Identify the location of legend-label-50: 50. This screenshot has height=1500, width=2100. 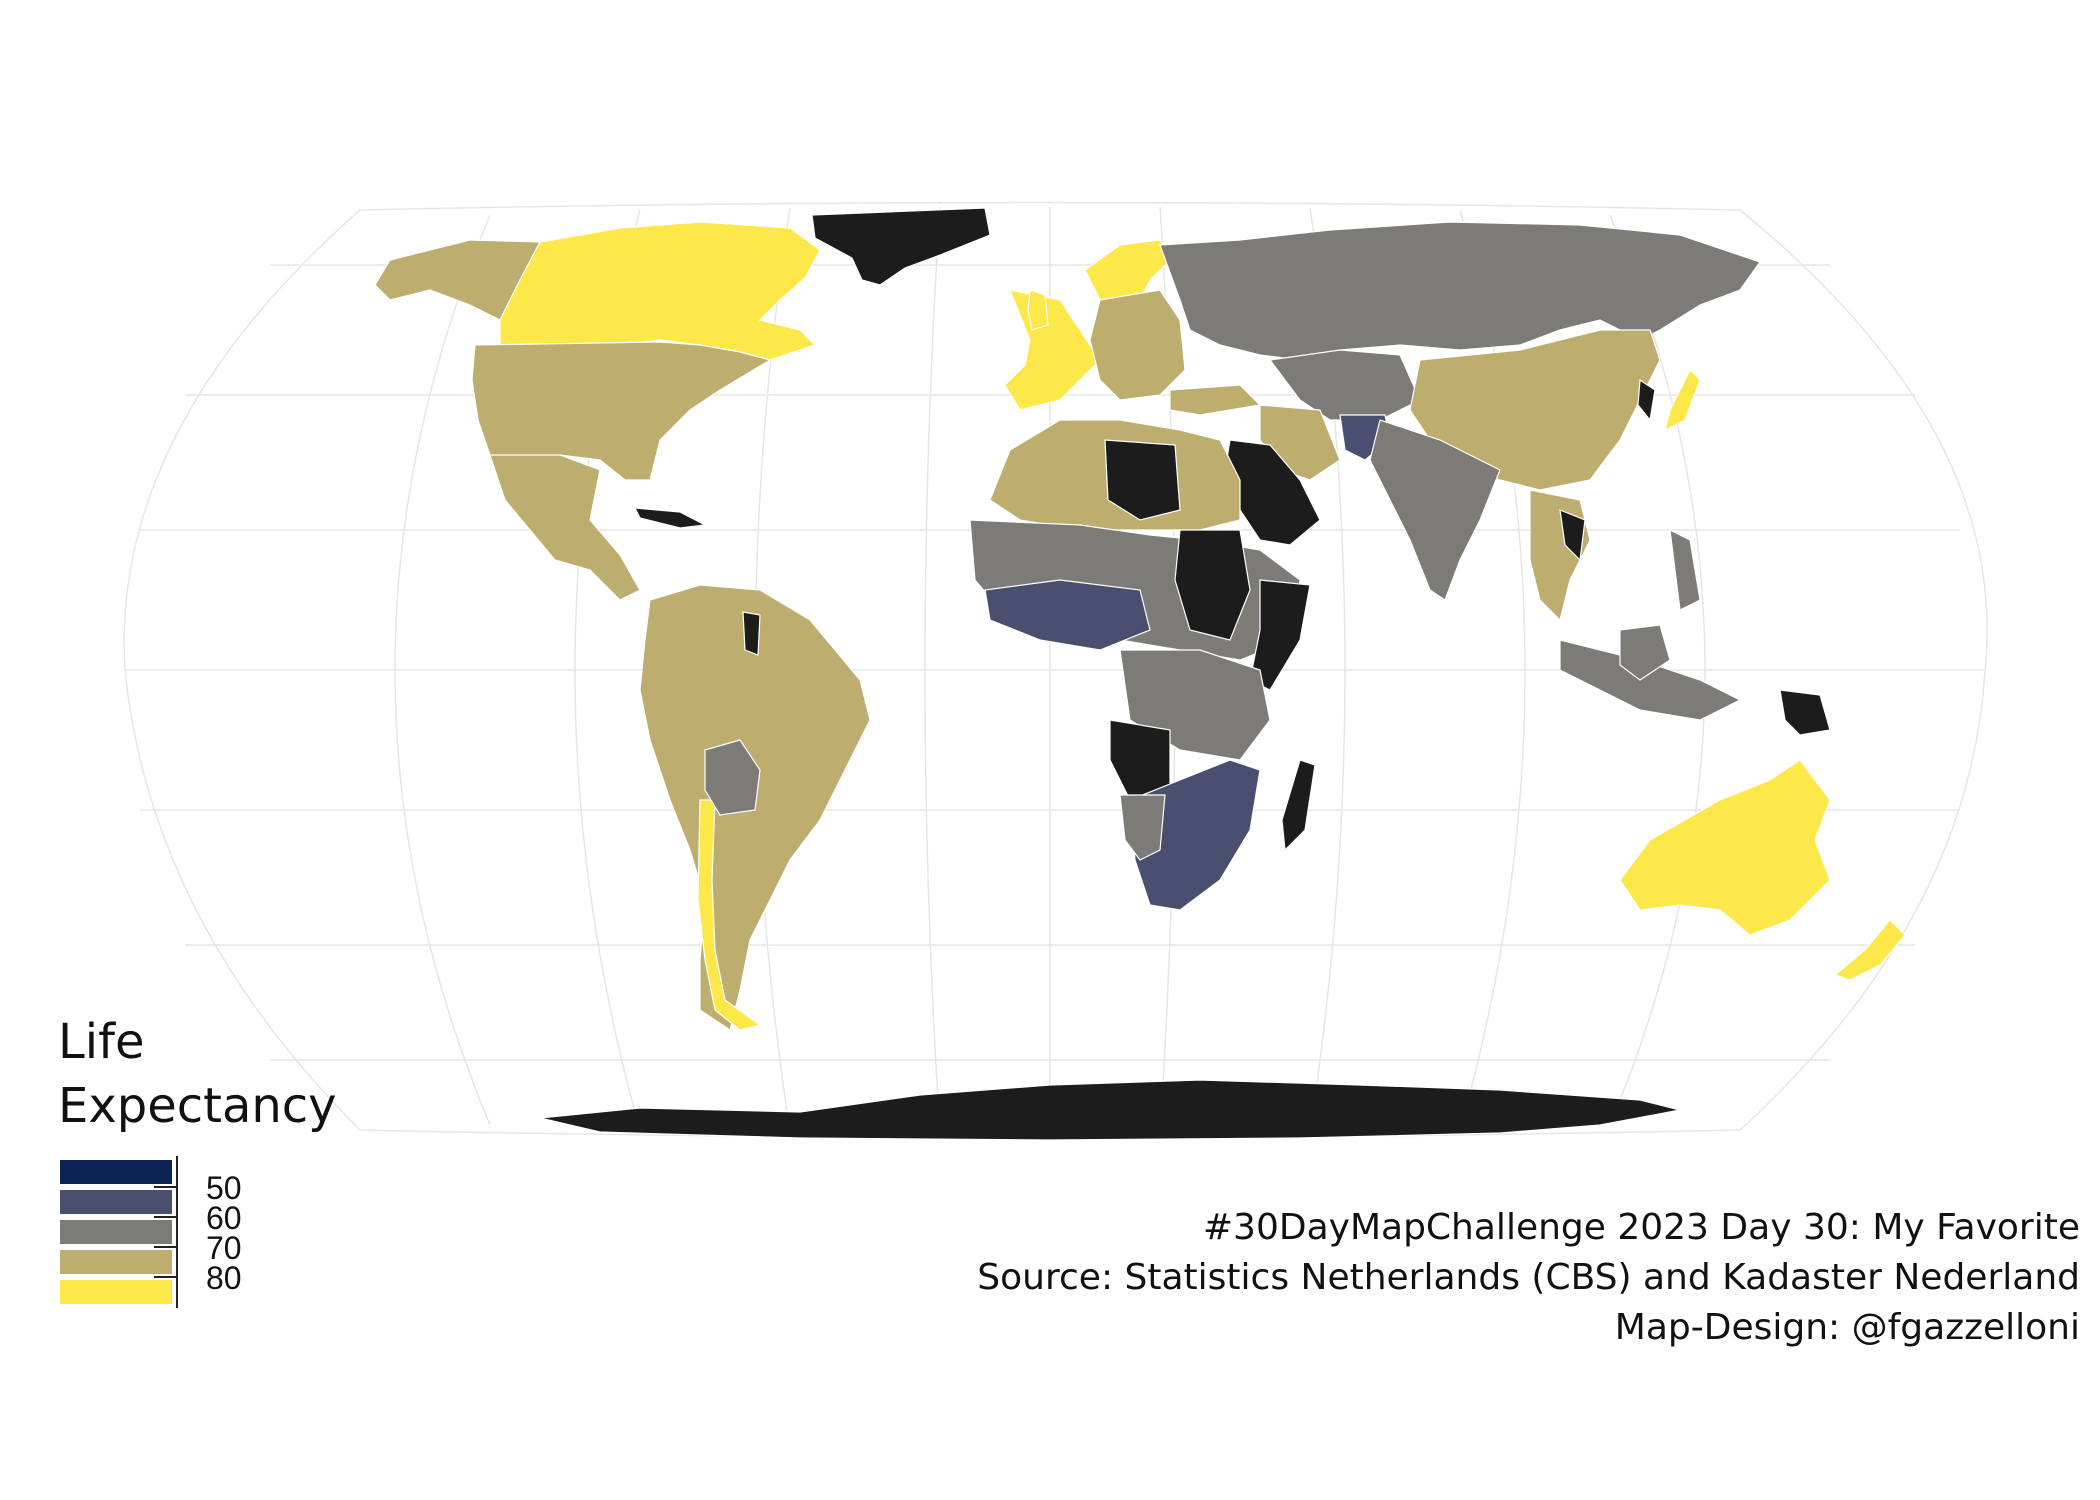
(224, 1188).